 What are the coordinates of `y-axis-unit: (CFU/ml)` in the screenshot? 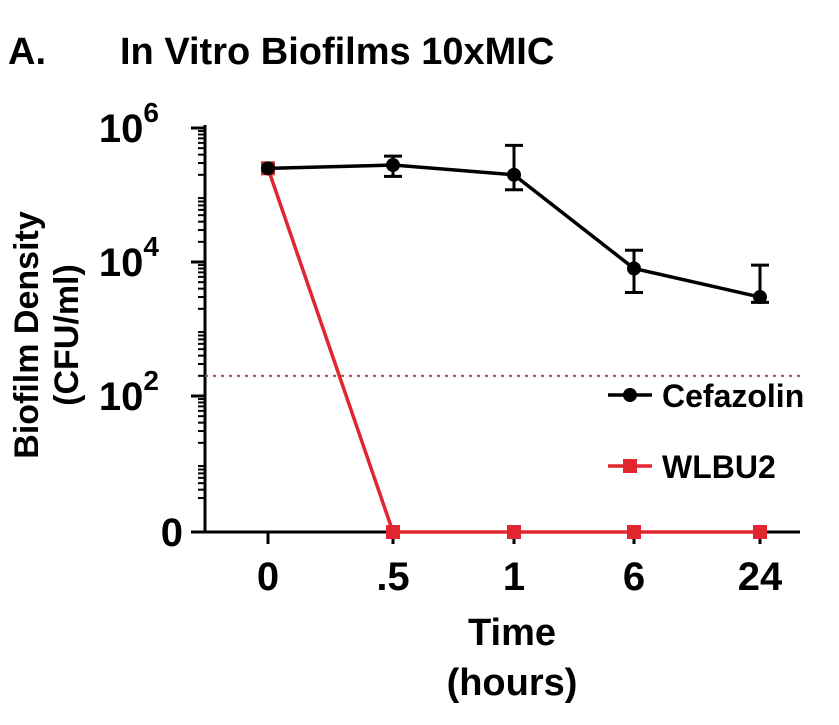 It's located at (67, 335).